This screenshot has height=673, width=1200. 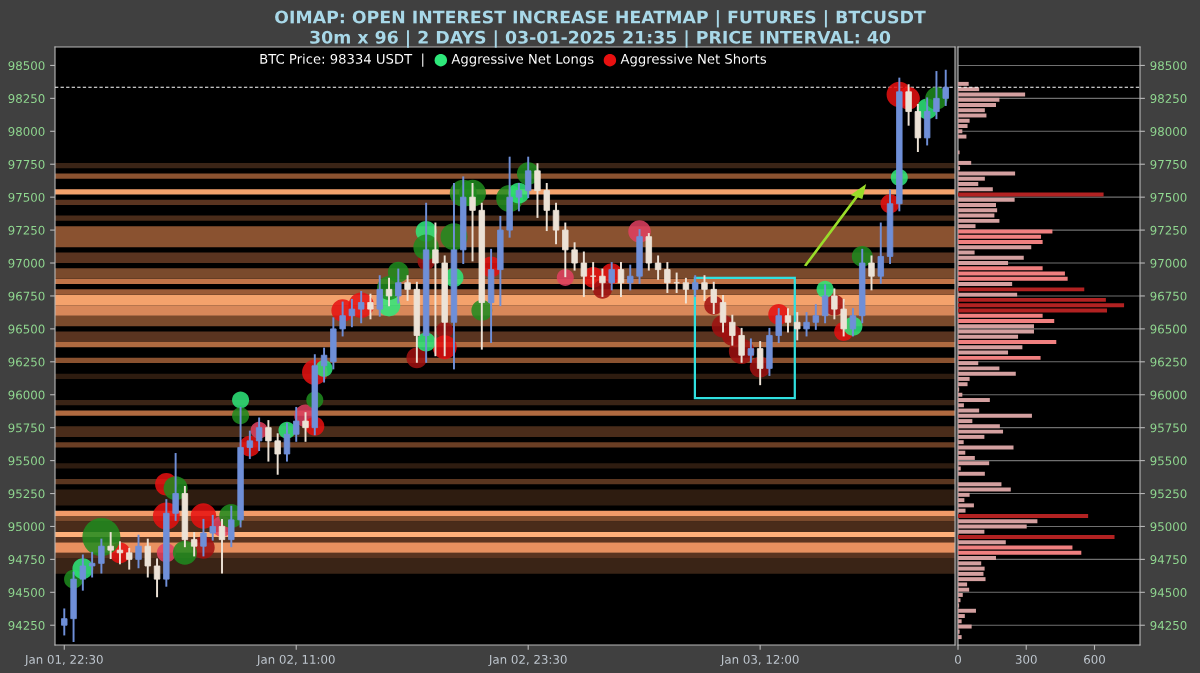 What do you see at coordinates (693, 60) in the screenshot?
I see `legend-label: Aggressive Net Shorts` at bounding box center [693, 60].